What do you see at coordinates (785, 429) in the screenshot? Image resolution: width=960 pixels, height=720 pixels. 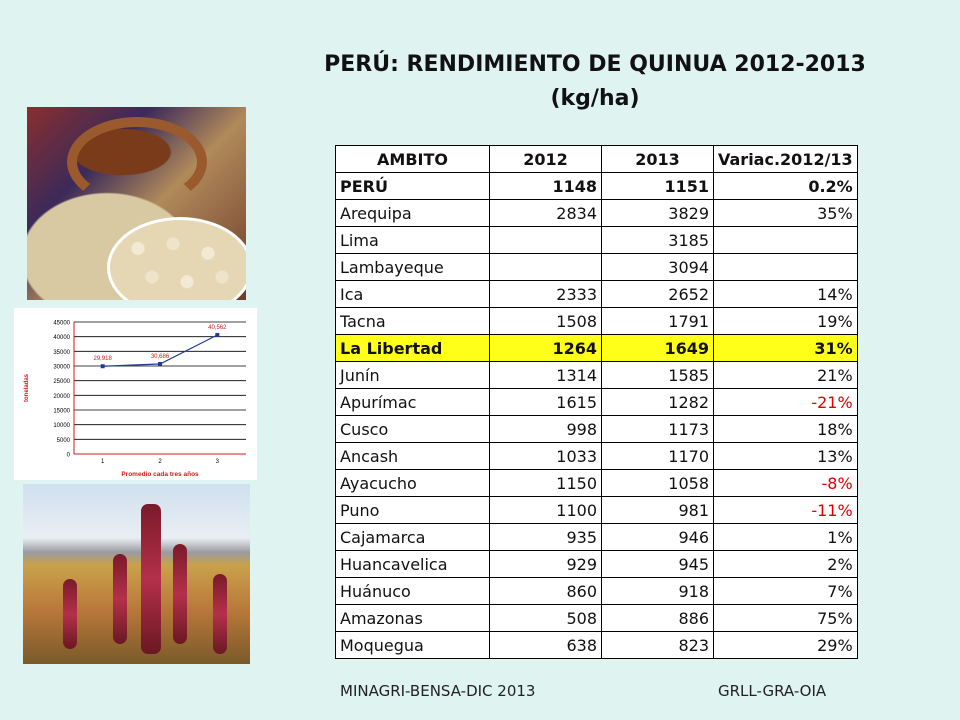 I see `cell-variacion: 18%` at bounding box center [785, 429].